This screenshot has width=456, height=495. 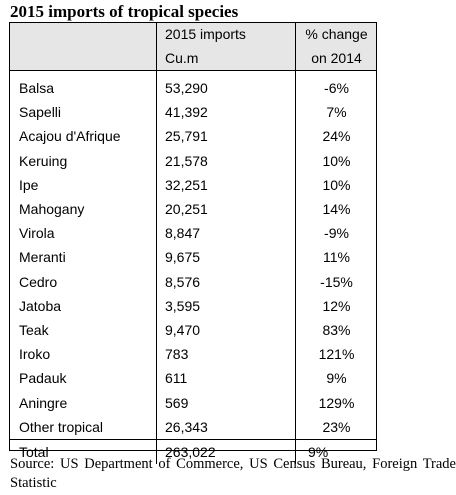 I want to click on change-cell: 24%, so click(x=336, y=136).